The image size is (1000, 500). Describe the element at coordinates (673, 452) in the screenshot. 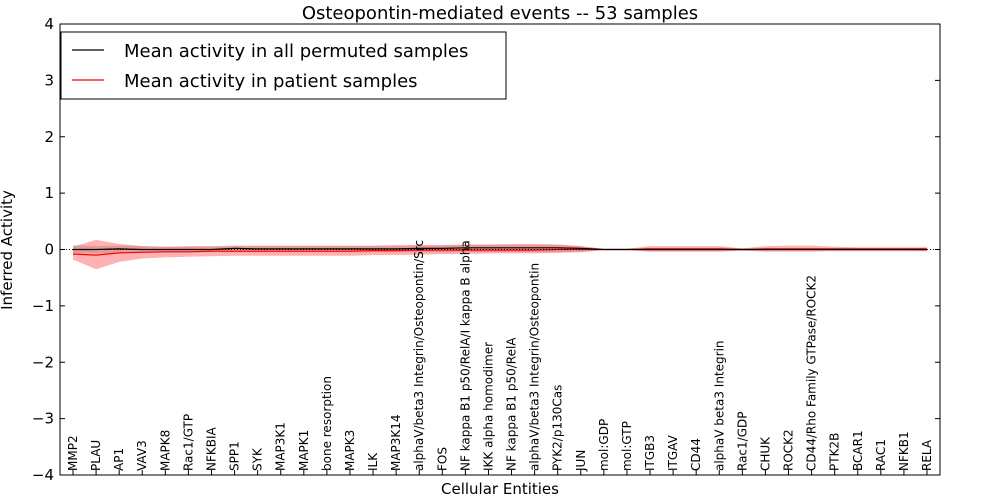

I see `x-tick-label: ITGAV` at that location.